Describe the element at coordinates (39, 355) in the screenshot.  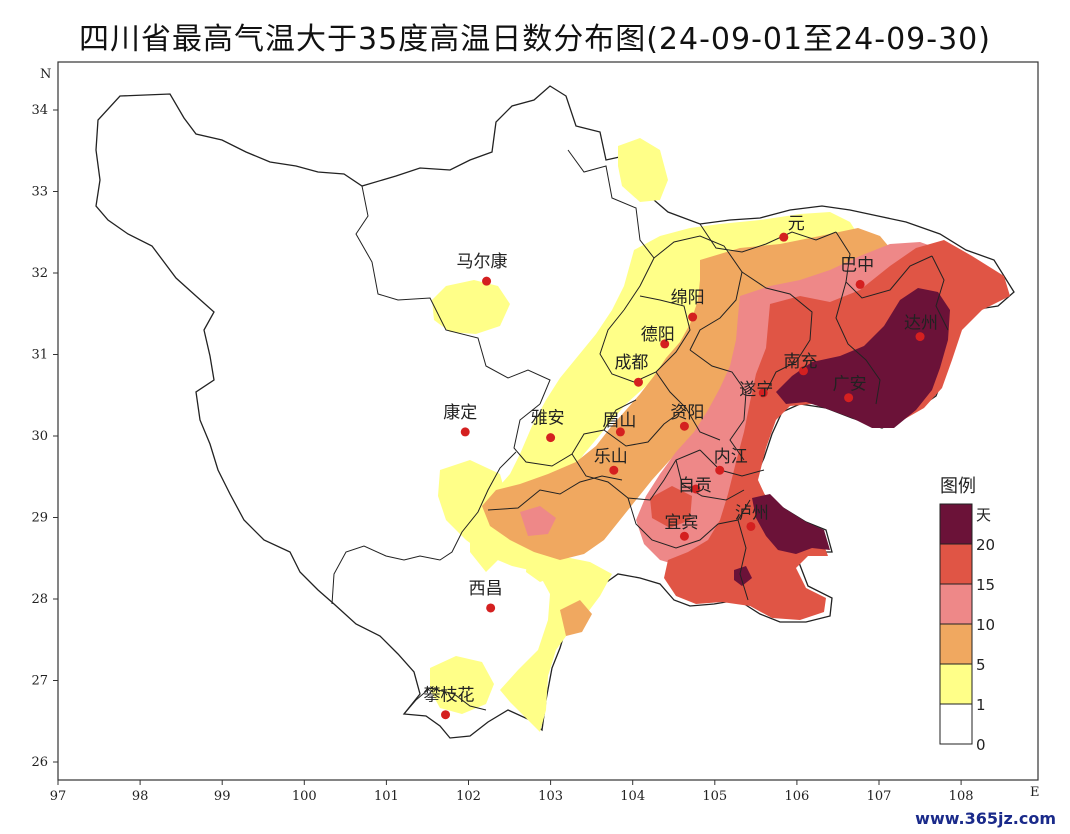
I see `y-tick-label: 31` at that location.